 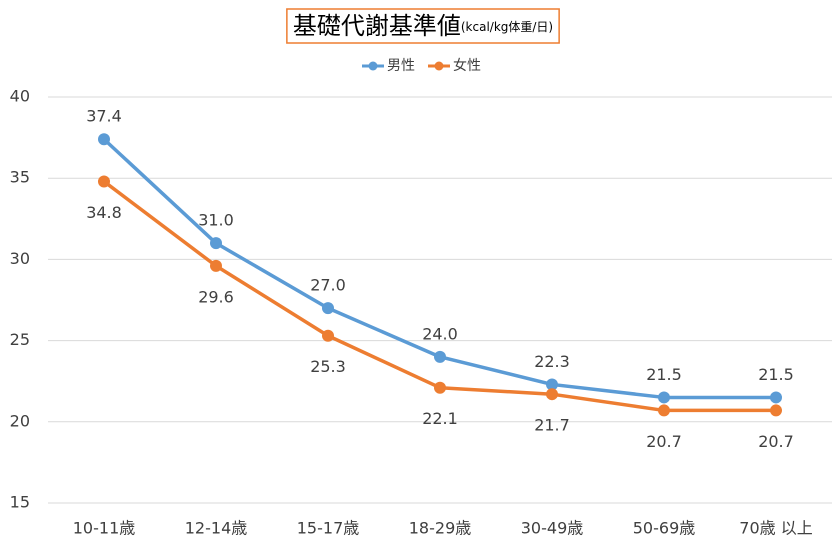 What do you see at coordinates (377, 26) in the screenshot?
I see `chart-title: 基礎代謝基準値` at bounding box center [377, 26].